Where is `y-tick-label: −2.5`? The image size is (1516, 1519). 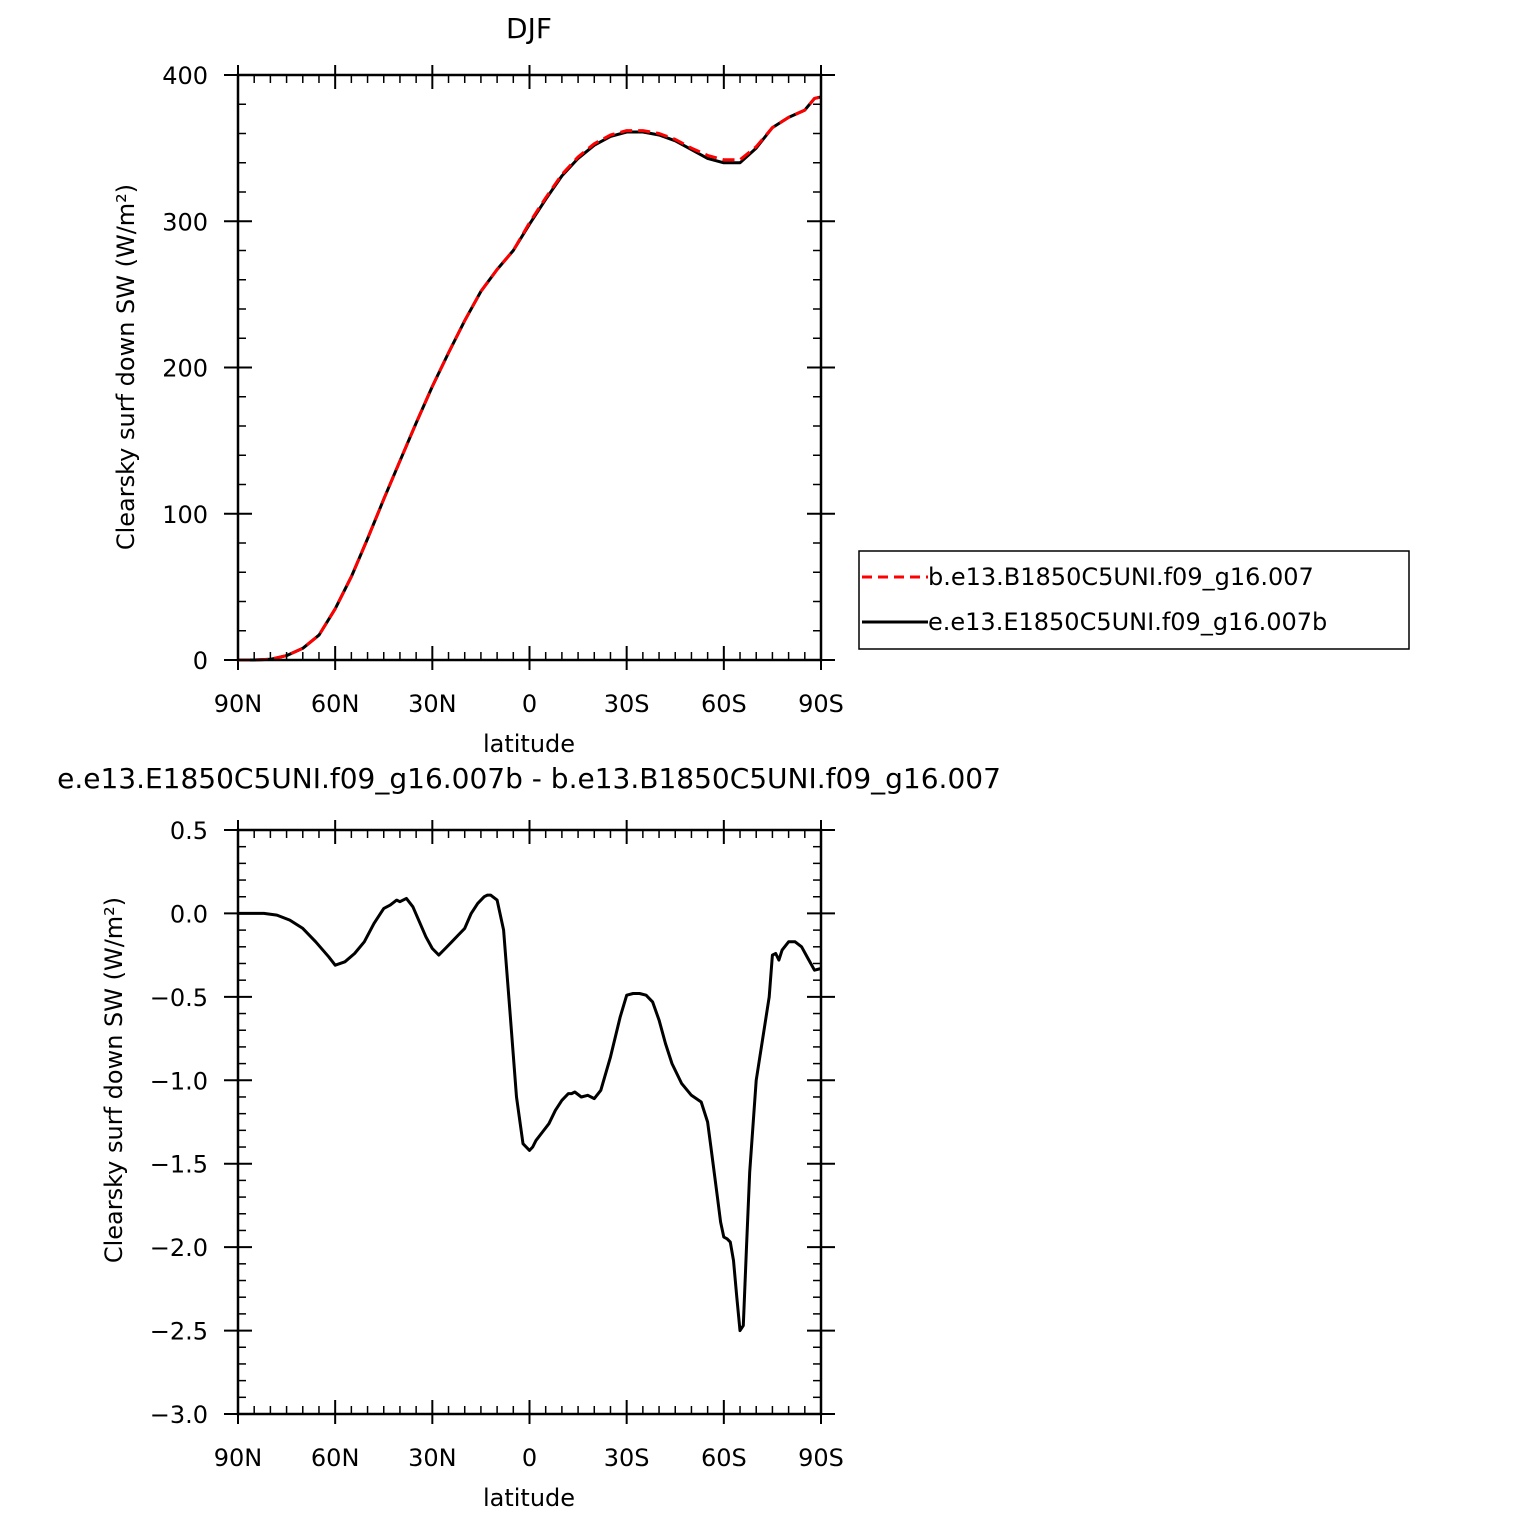
y-tick-label: −2.5 is located at coordinates (179, 1332).